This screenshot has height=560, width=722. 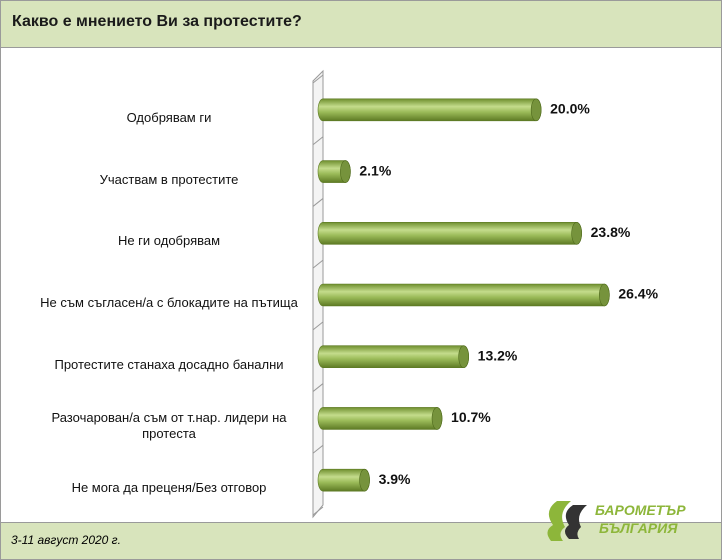 What do you see at coordinates (169, 302) in the screenshot?
I see `category-label: Не съм съгласен/а с блокадите на пътища` at bounding box center [169, 302].